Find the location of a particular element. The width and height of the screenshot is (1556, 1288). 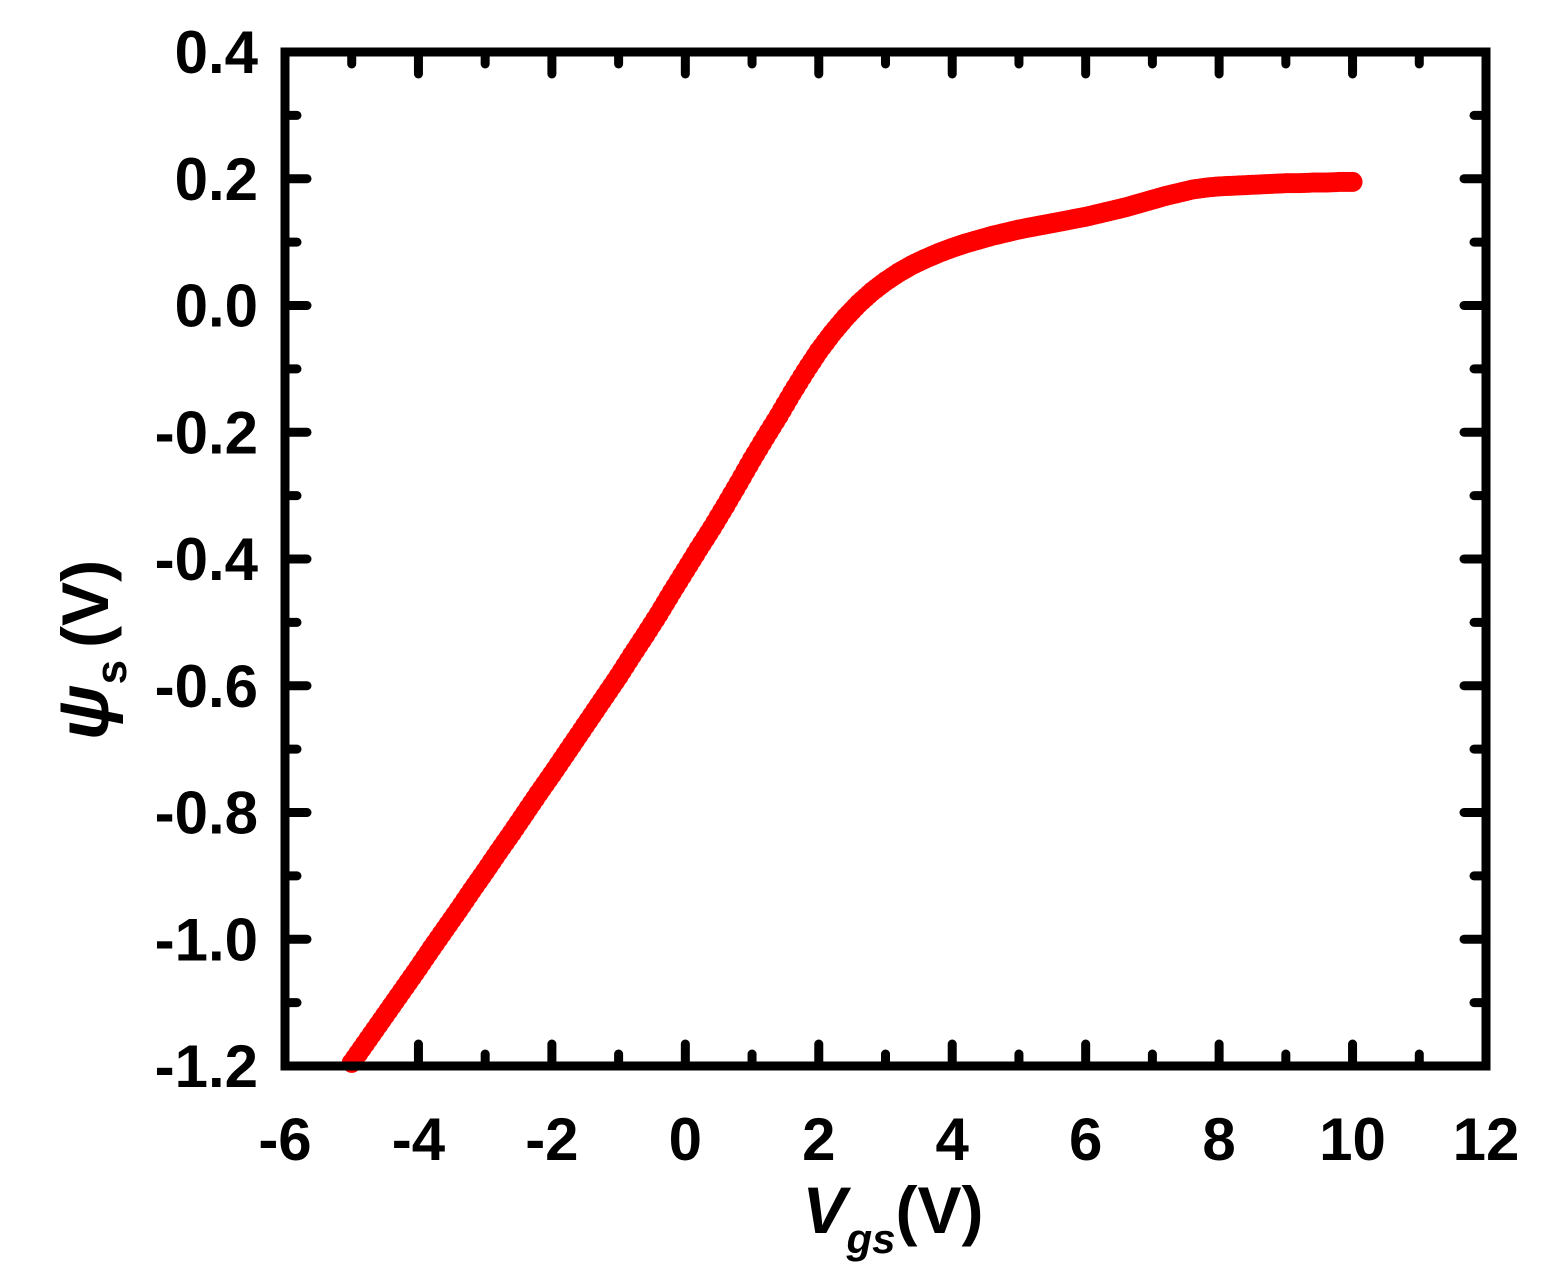

x-axis-title-unit: (V) is located at coordinates (940, 1210).